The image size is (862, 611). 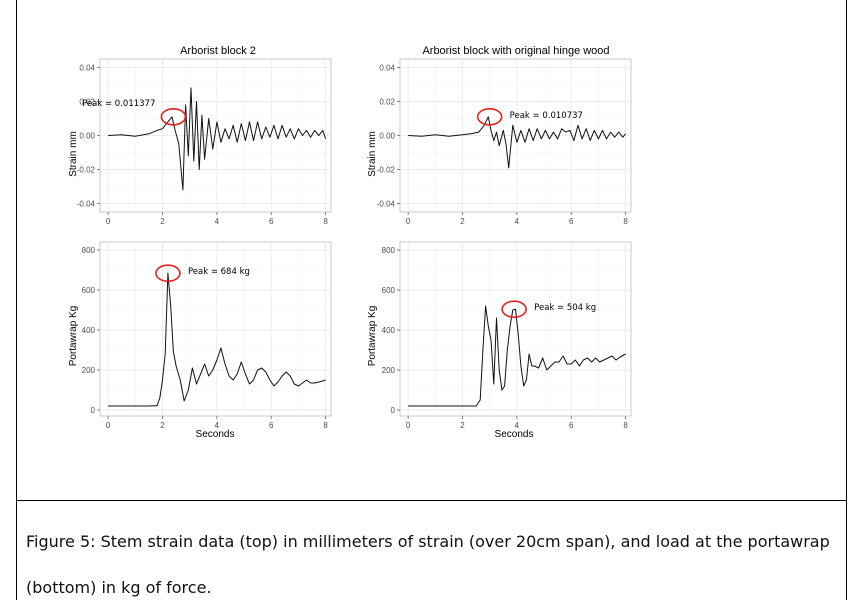 I want to click on plot-area: 0 2 4 6 8 0 200 400 600 800 Peak = 684 kg, so click(x=207, y=335).